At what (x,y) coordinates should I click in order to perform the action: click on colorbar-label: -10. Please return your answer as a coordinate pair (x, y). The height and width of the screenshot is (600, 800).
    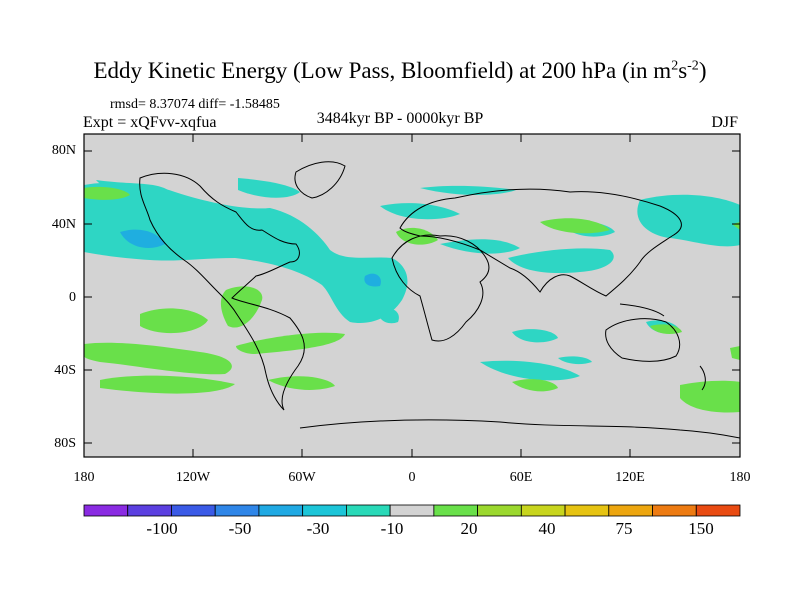
    Looking at the image, I should click on (392, 528).